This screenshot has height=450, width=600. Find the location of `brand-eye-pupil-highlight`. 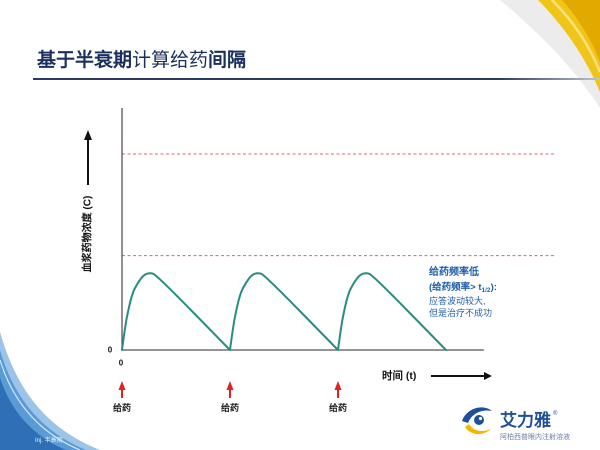

brand-eye-pupil-highlight is located at coordinates (480, 418).